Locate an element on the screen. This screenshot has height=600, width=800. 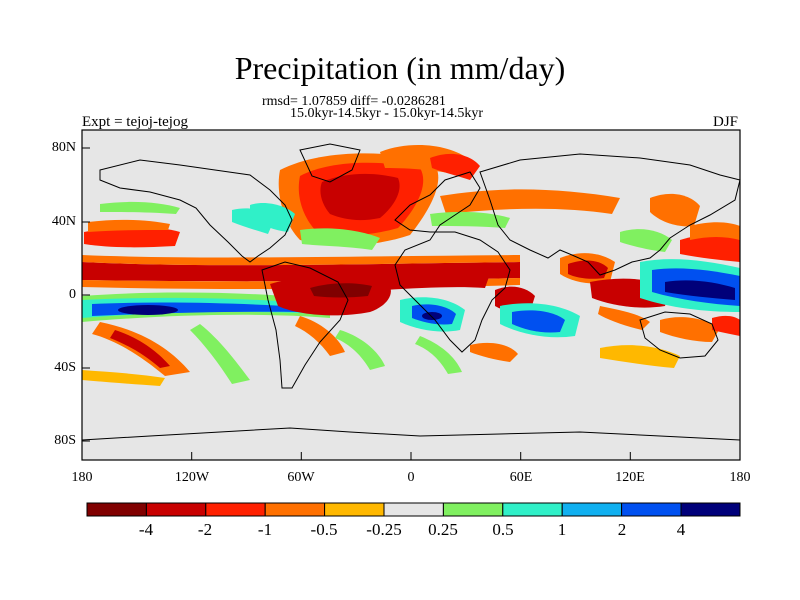
ylabel-40s: 40S is located at coordinates (65, 367).